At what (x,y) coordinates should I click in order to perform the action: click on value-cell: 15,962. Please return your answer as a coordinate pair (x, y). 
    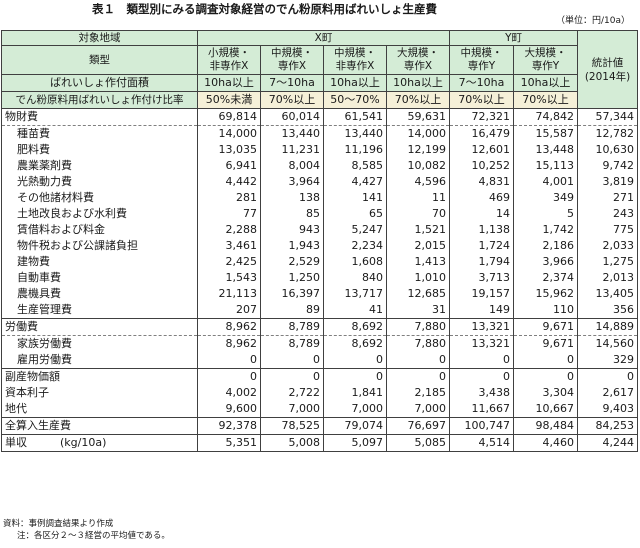
    Looking at the image, I should click on (546, 294).